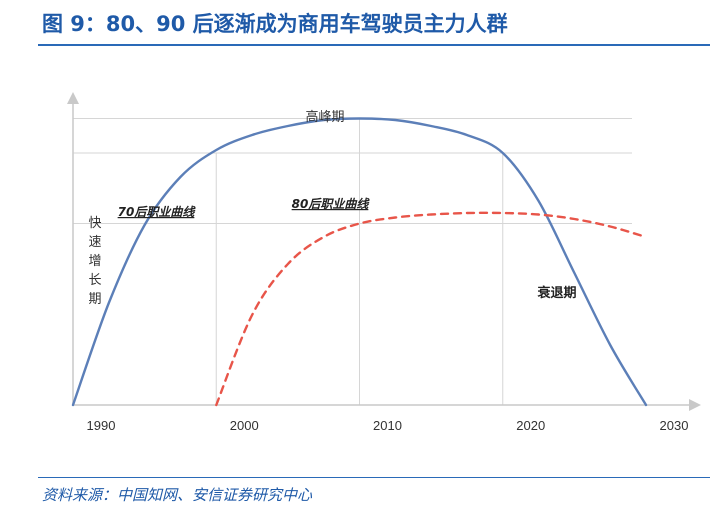  What do you see at coordinates (530, 425) in the screenshot?
I see `x-tick-2020: 2020` at bounding box center [530, 425].